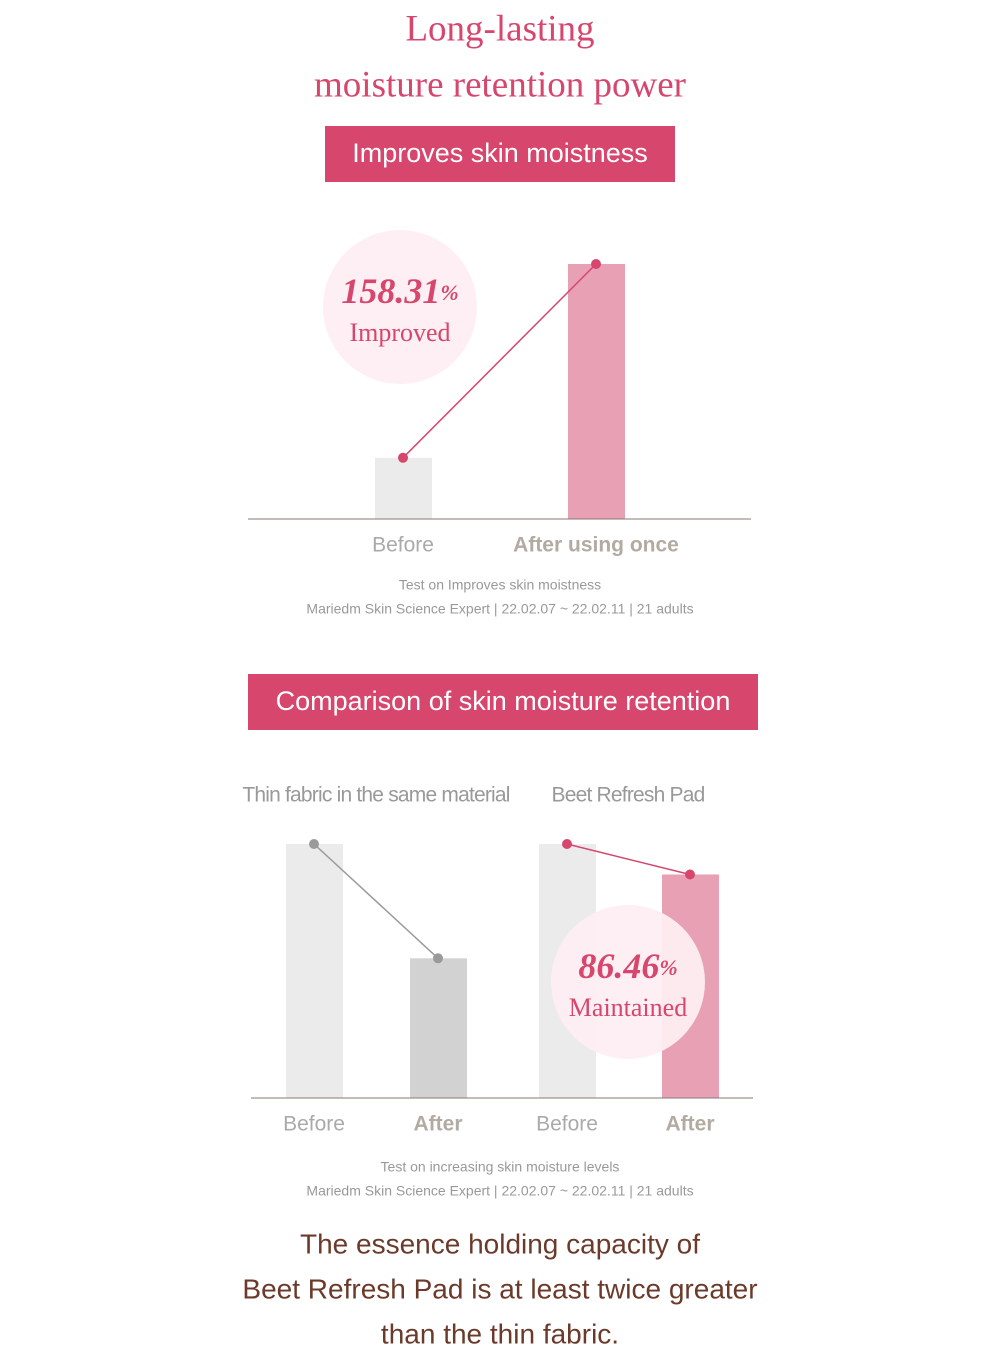  What do you see at coordinates (618, 966) in the screenshot?
I see `badge-number: 86.46` at bounding box center [618, 966].